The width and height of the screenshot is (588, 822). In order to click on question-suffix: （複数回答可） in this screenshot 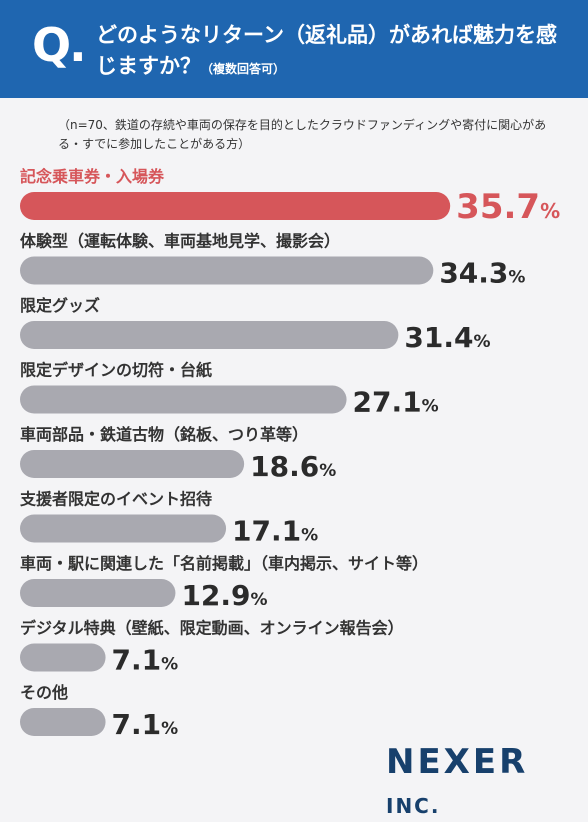, I will do `click(243, 69)`.